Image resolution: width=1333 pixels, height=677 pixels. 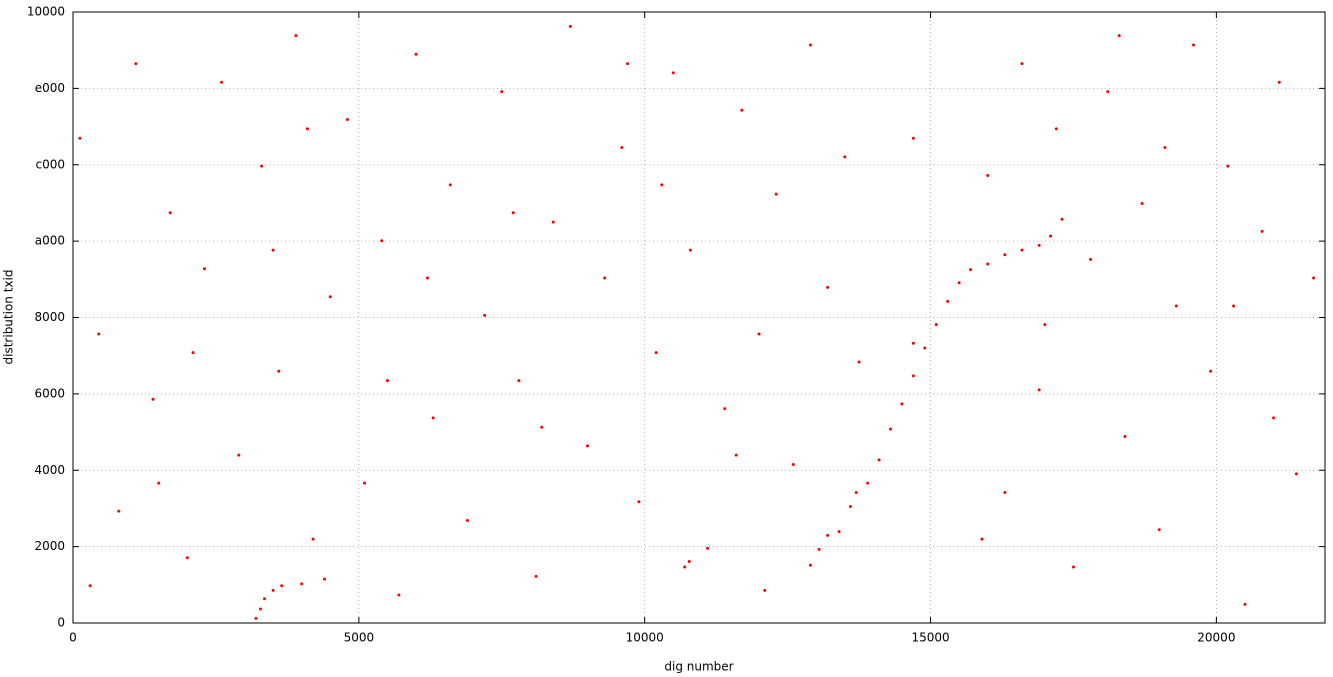 I want to click on x-tick-label: 0, so click(x=73, y=638).